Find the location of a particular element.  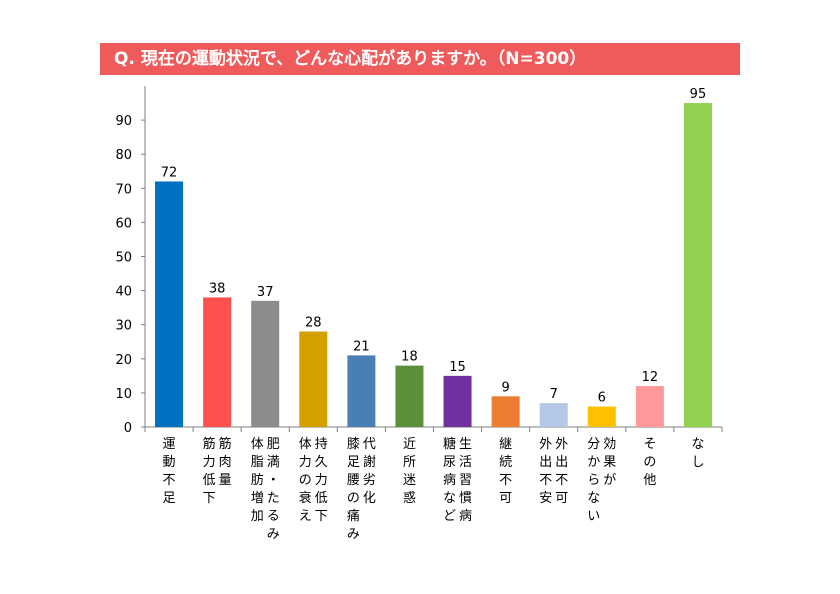

y-tick-label: 50 is located at coordinates (123, 258).